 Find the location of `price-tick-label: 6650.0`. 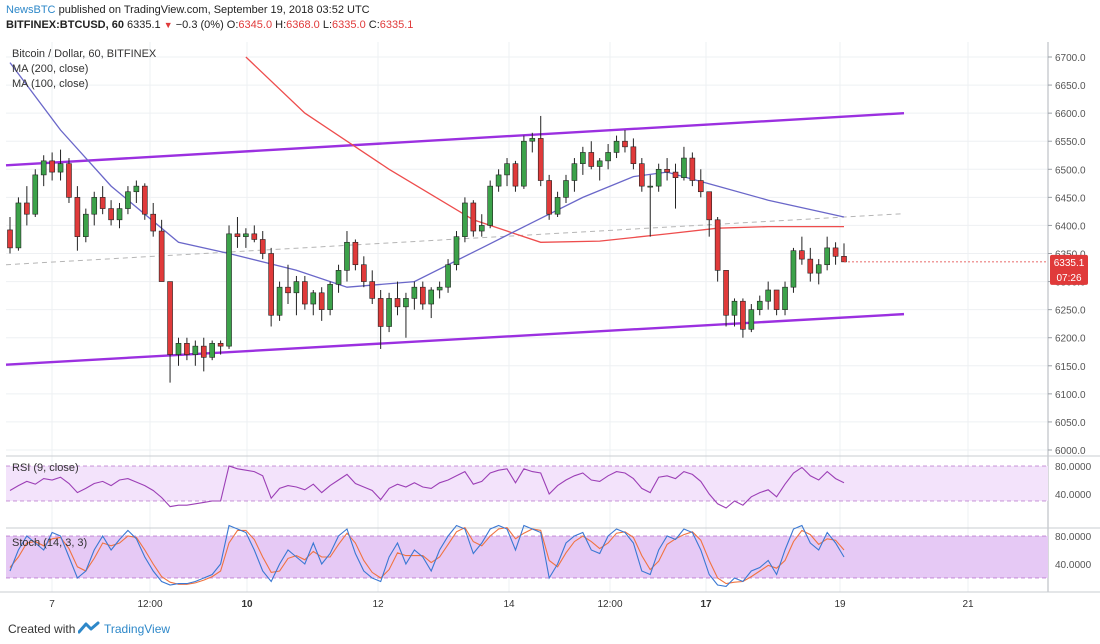

price-tick-label: 6650.0 is located at coordinates (1070, 86).